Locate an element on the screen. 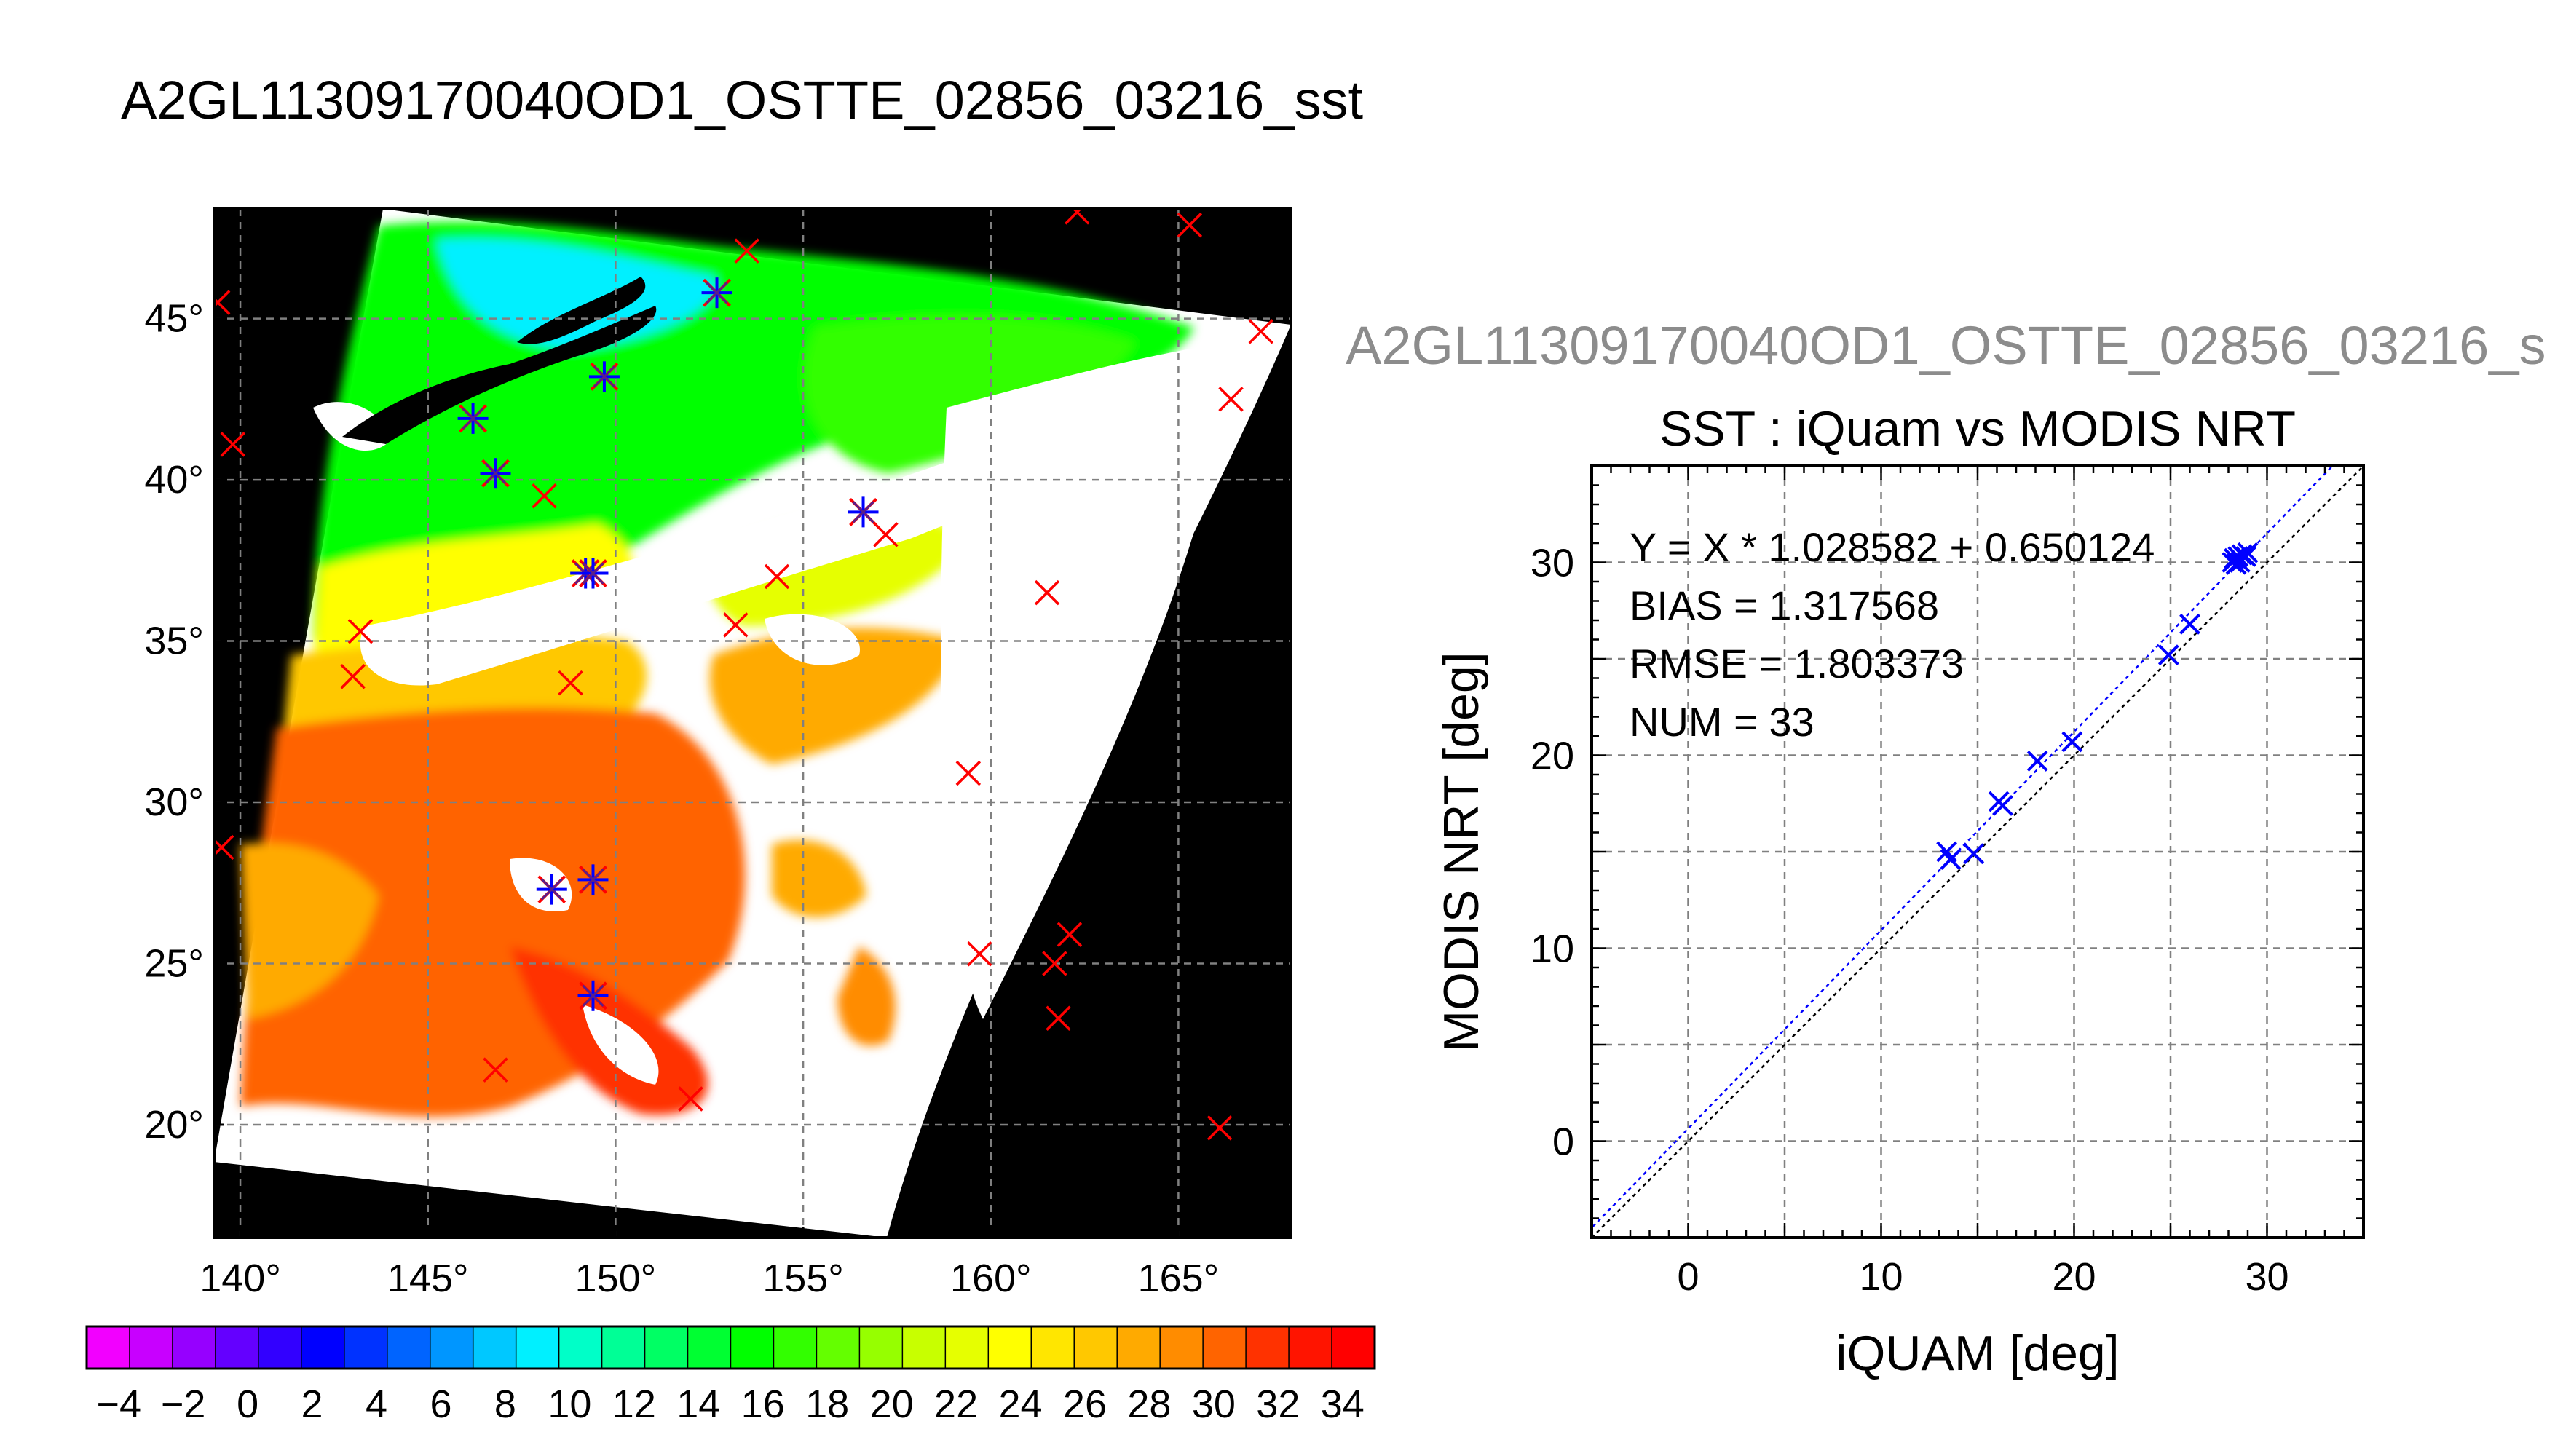 Image resolution: width=2555 pixels, height=1456 pixels. scatter-x-tick-label: 30 is located at coordinates (2267, 1277).